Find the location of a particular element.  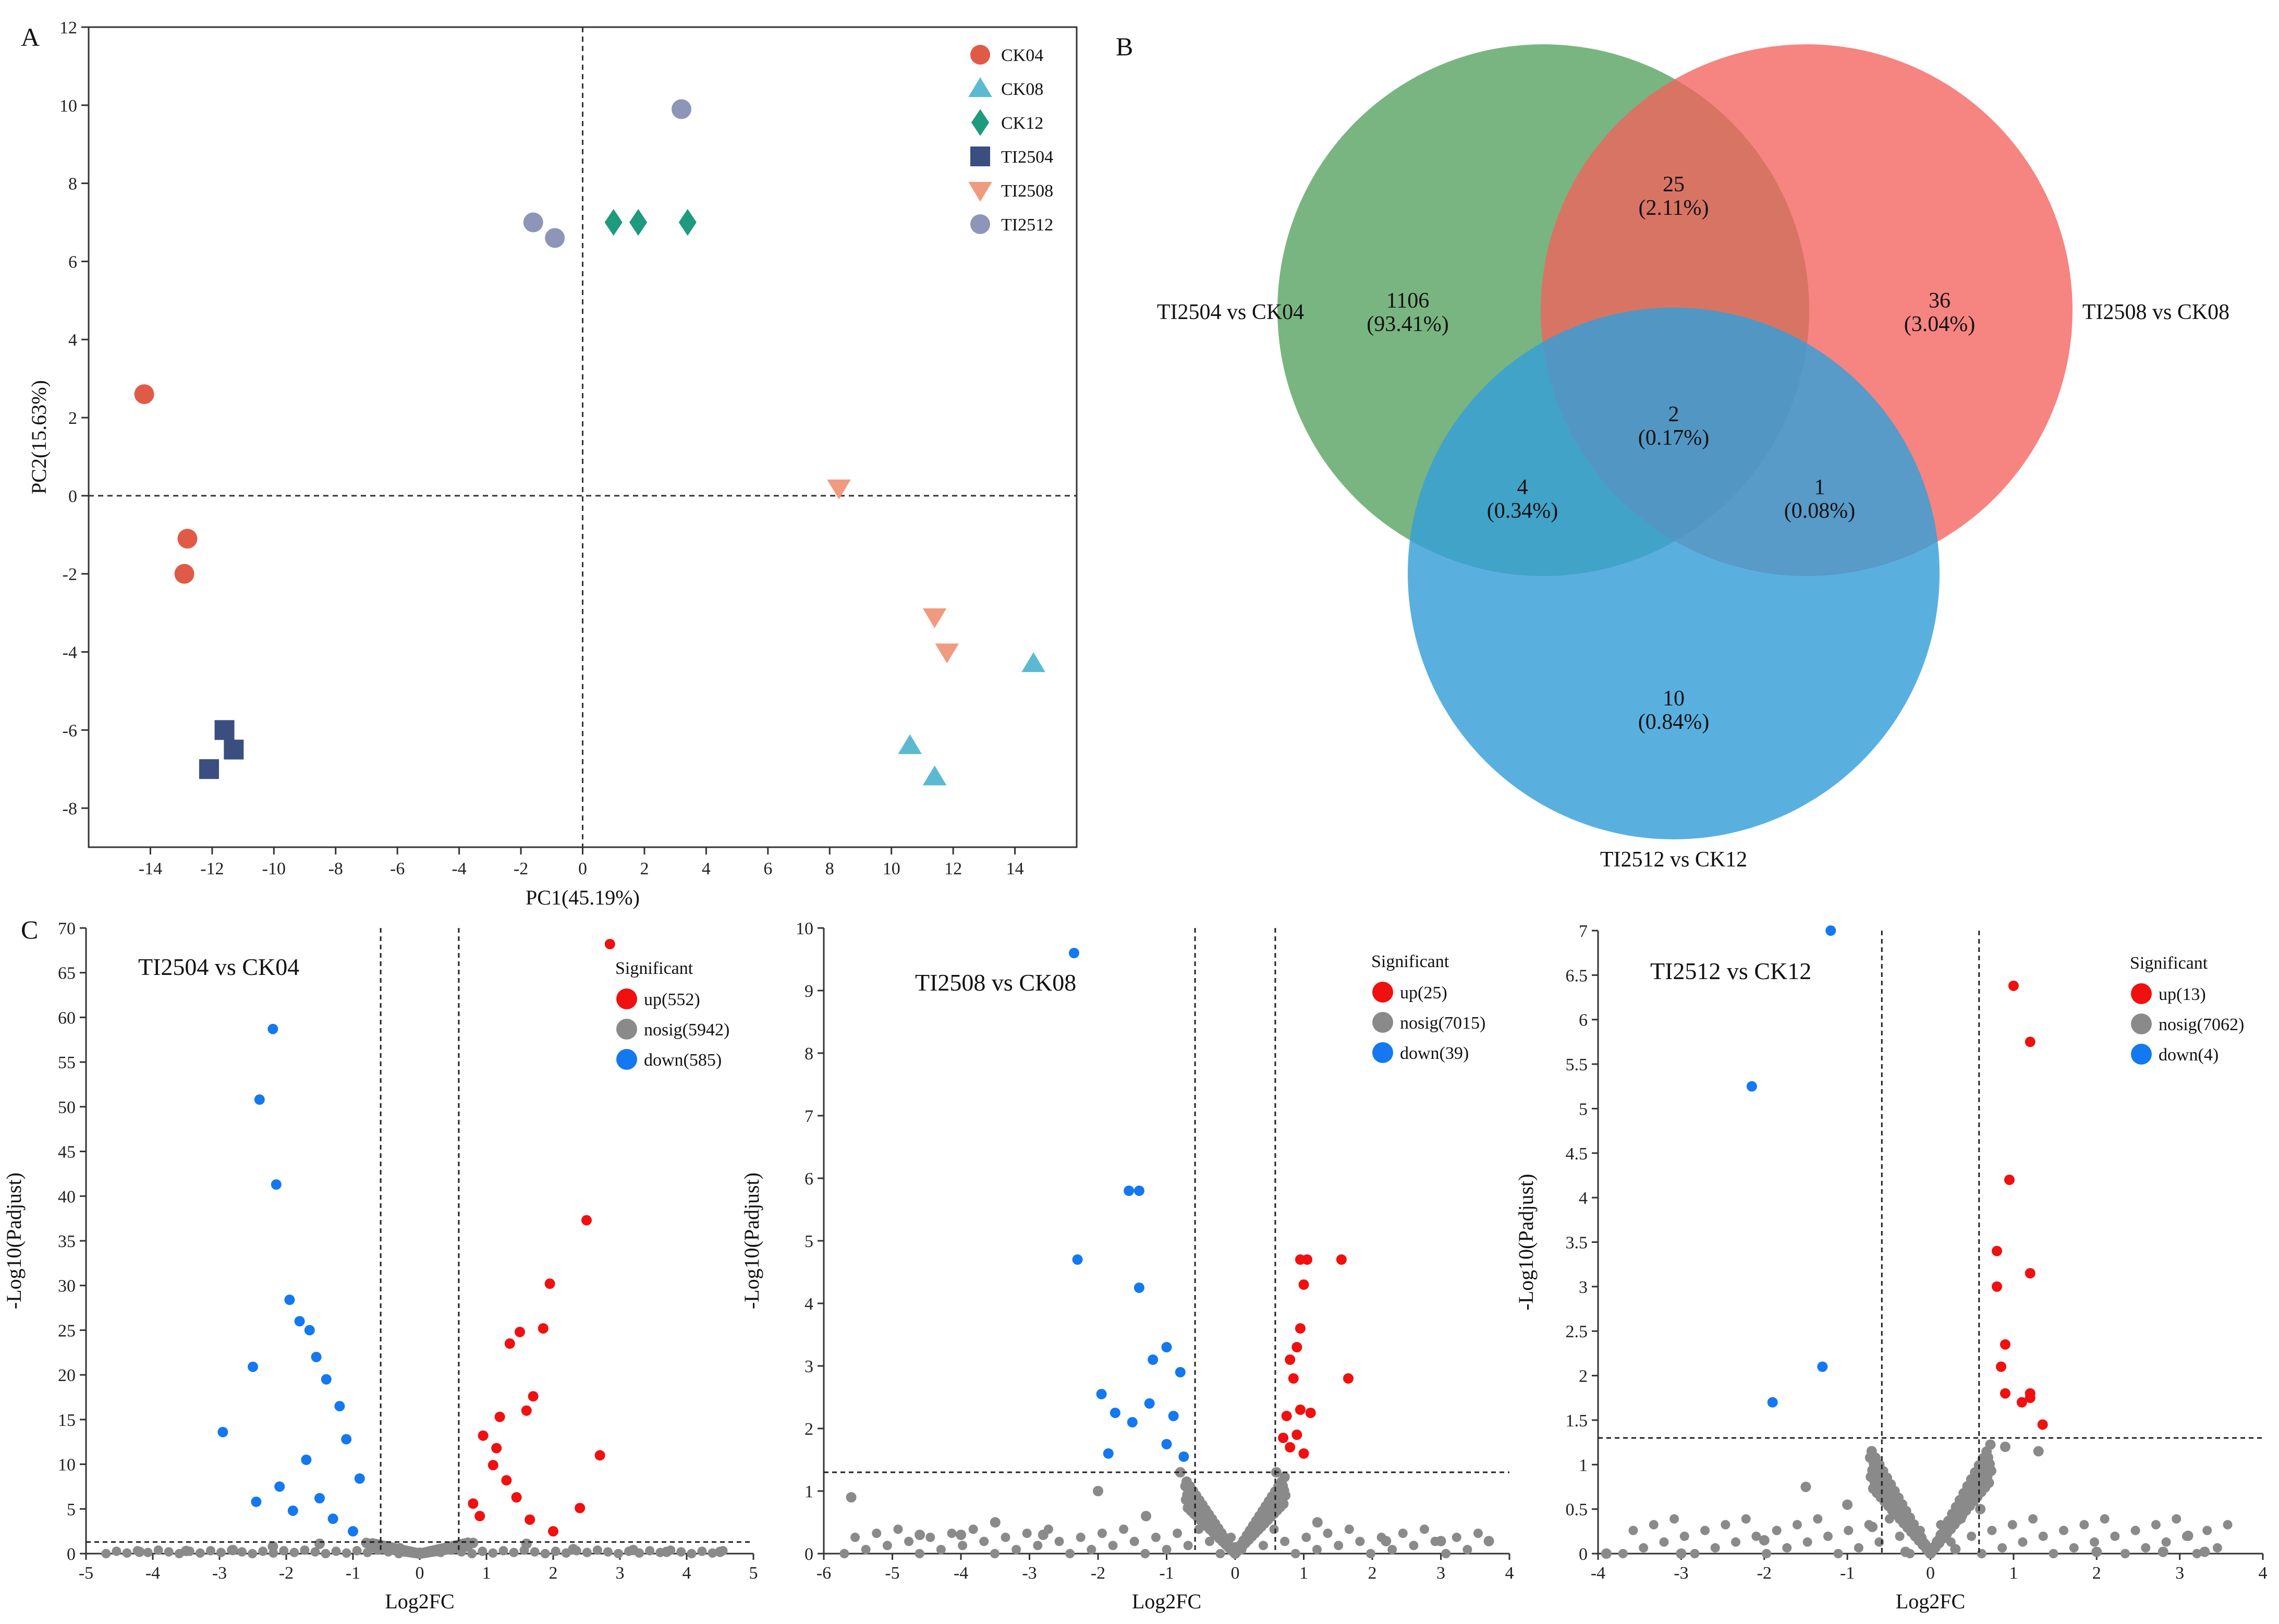

volcano-x-axis-label: Log2FC is located at coordinates (419, 1601).